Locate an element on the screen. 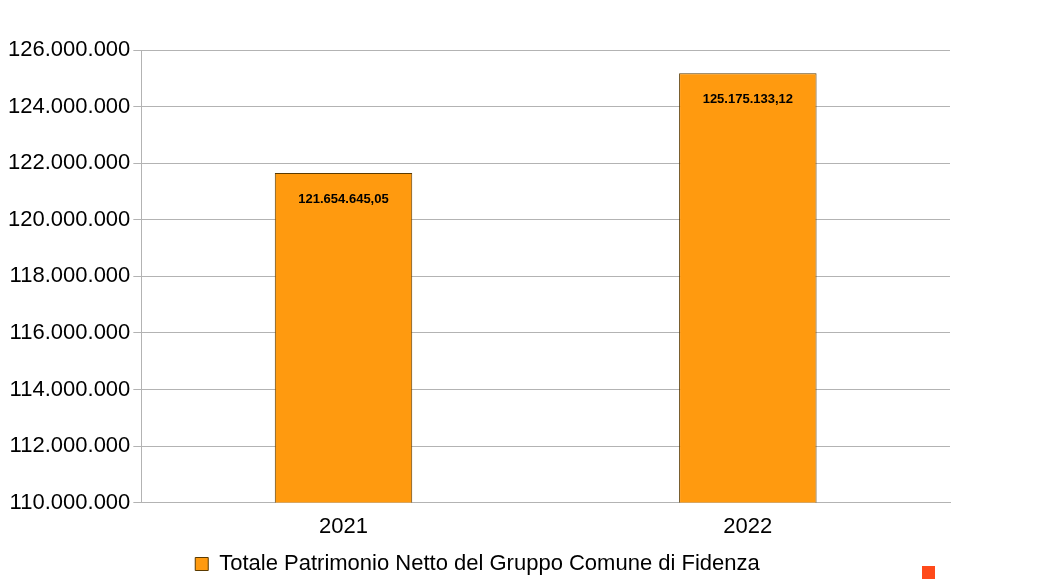  y-tick-label: 126.000.000 is located at coordinates (69, 49).